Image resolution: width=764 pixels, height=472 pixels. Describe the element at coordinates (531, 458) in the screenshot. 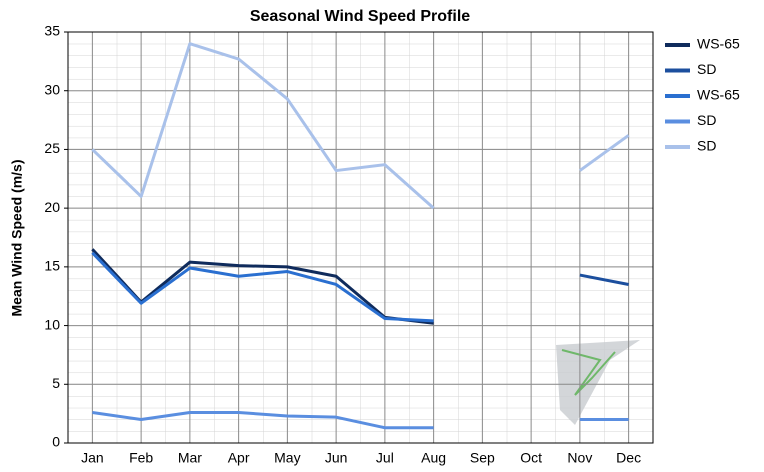

I see `x-tick-label: Oct` at that location.